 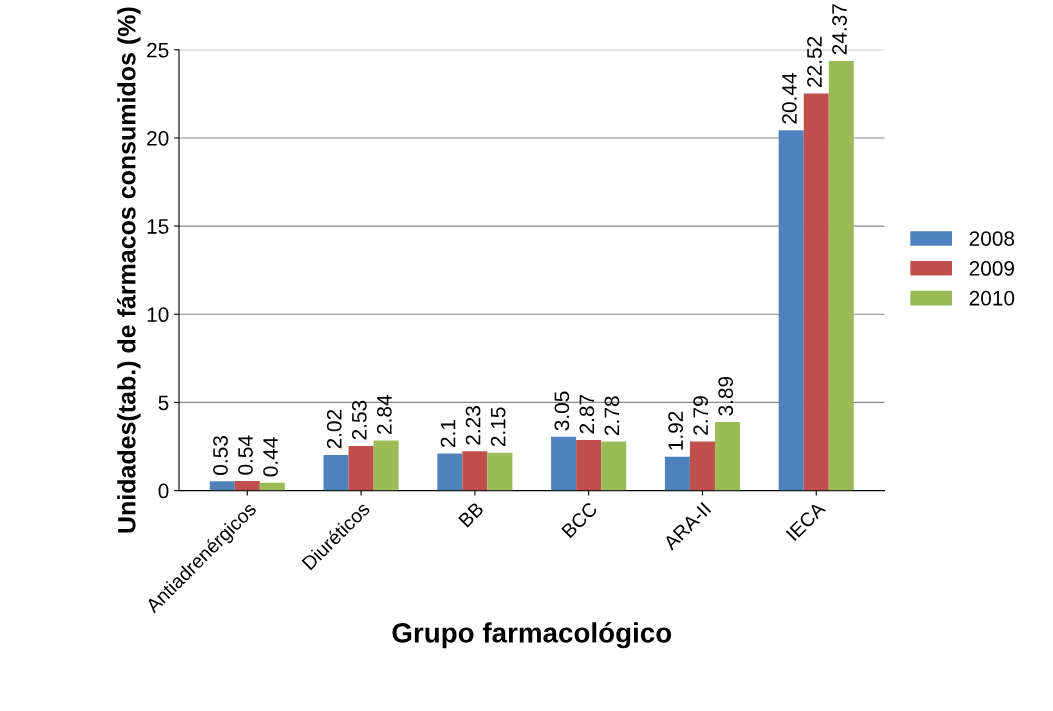 What do you see at coordinates (612, 415) in the screenshot?
I see `data-label: 2.78` at bounding box center [612, 415].